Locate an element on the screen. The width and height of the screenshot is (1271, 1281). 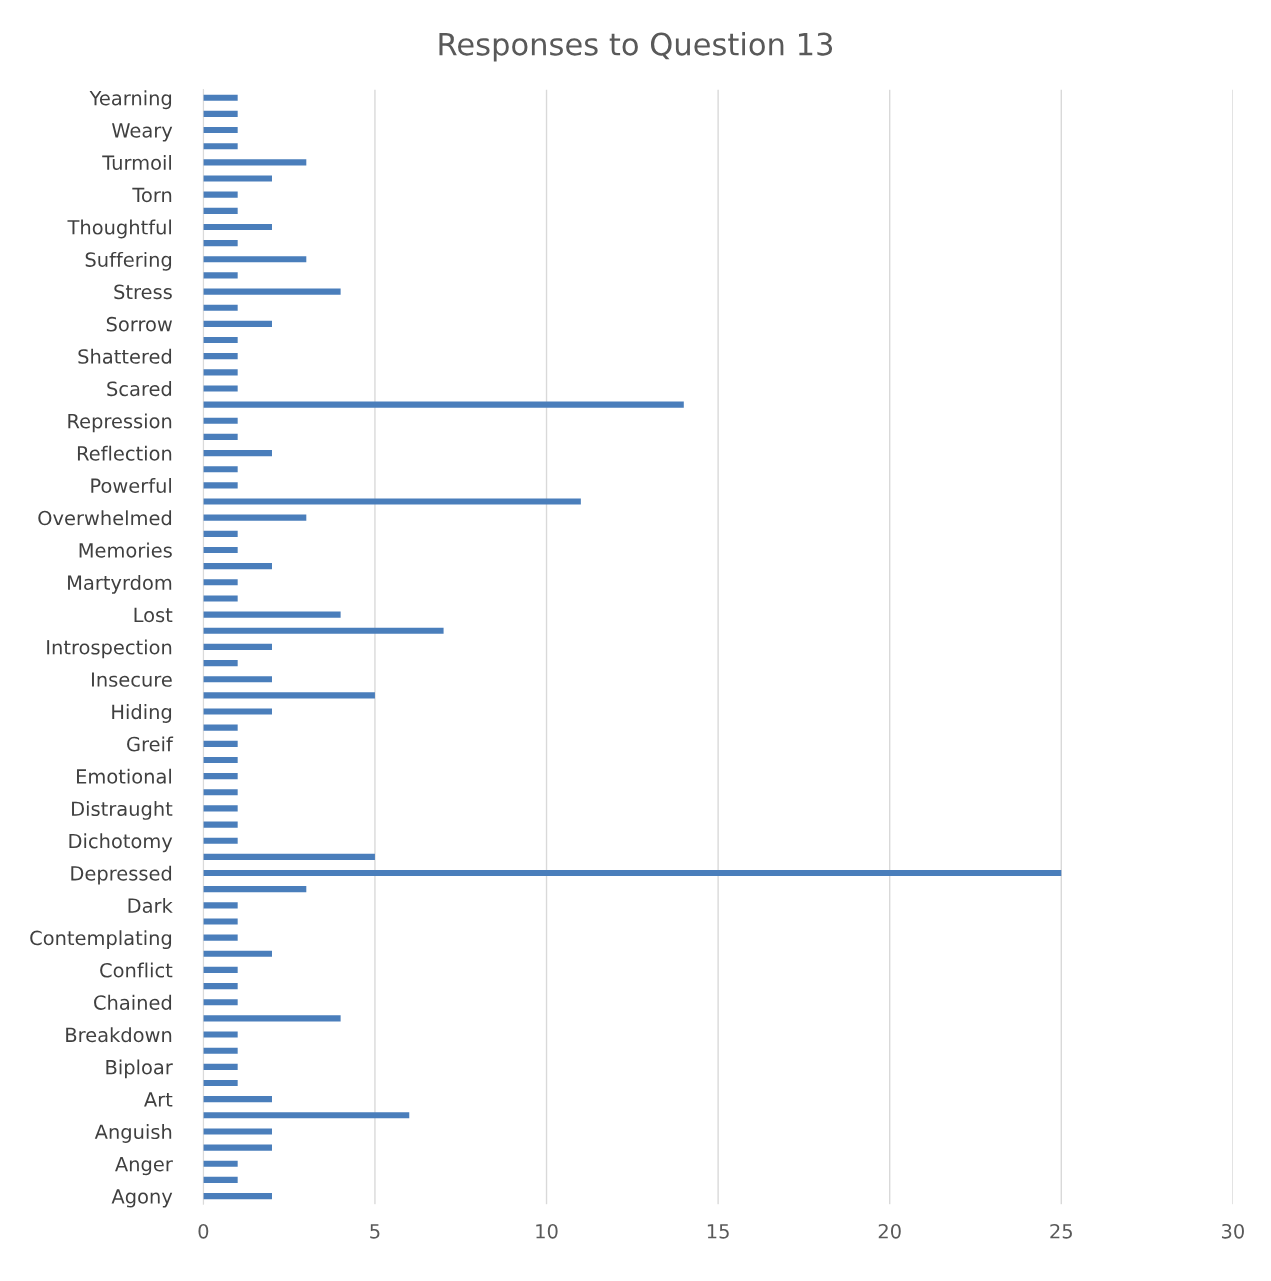
y-tick-label: Overwhelmed is located at coordinates (105, 518).